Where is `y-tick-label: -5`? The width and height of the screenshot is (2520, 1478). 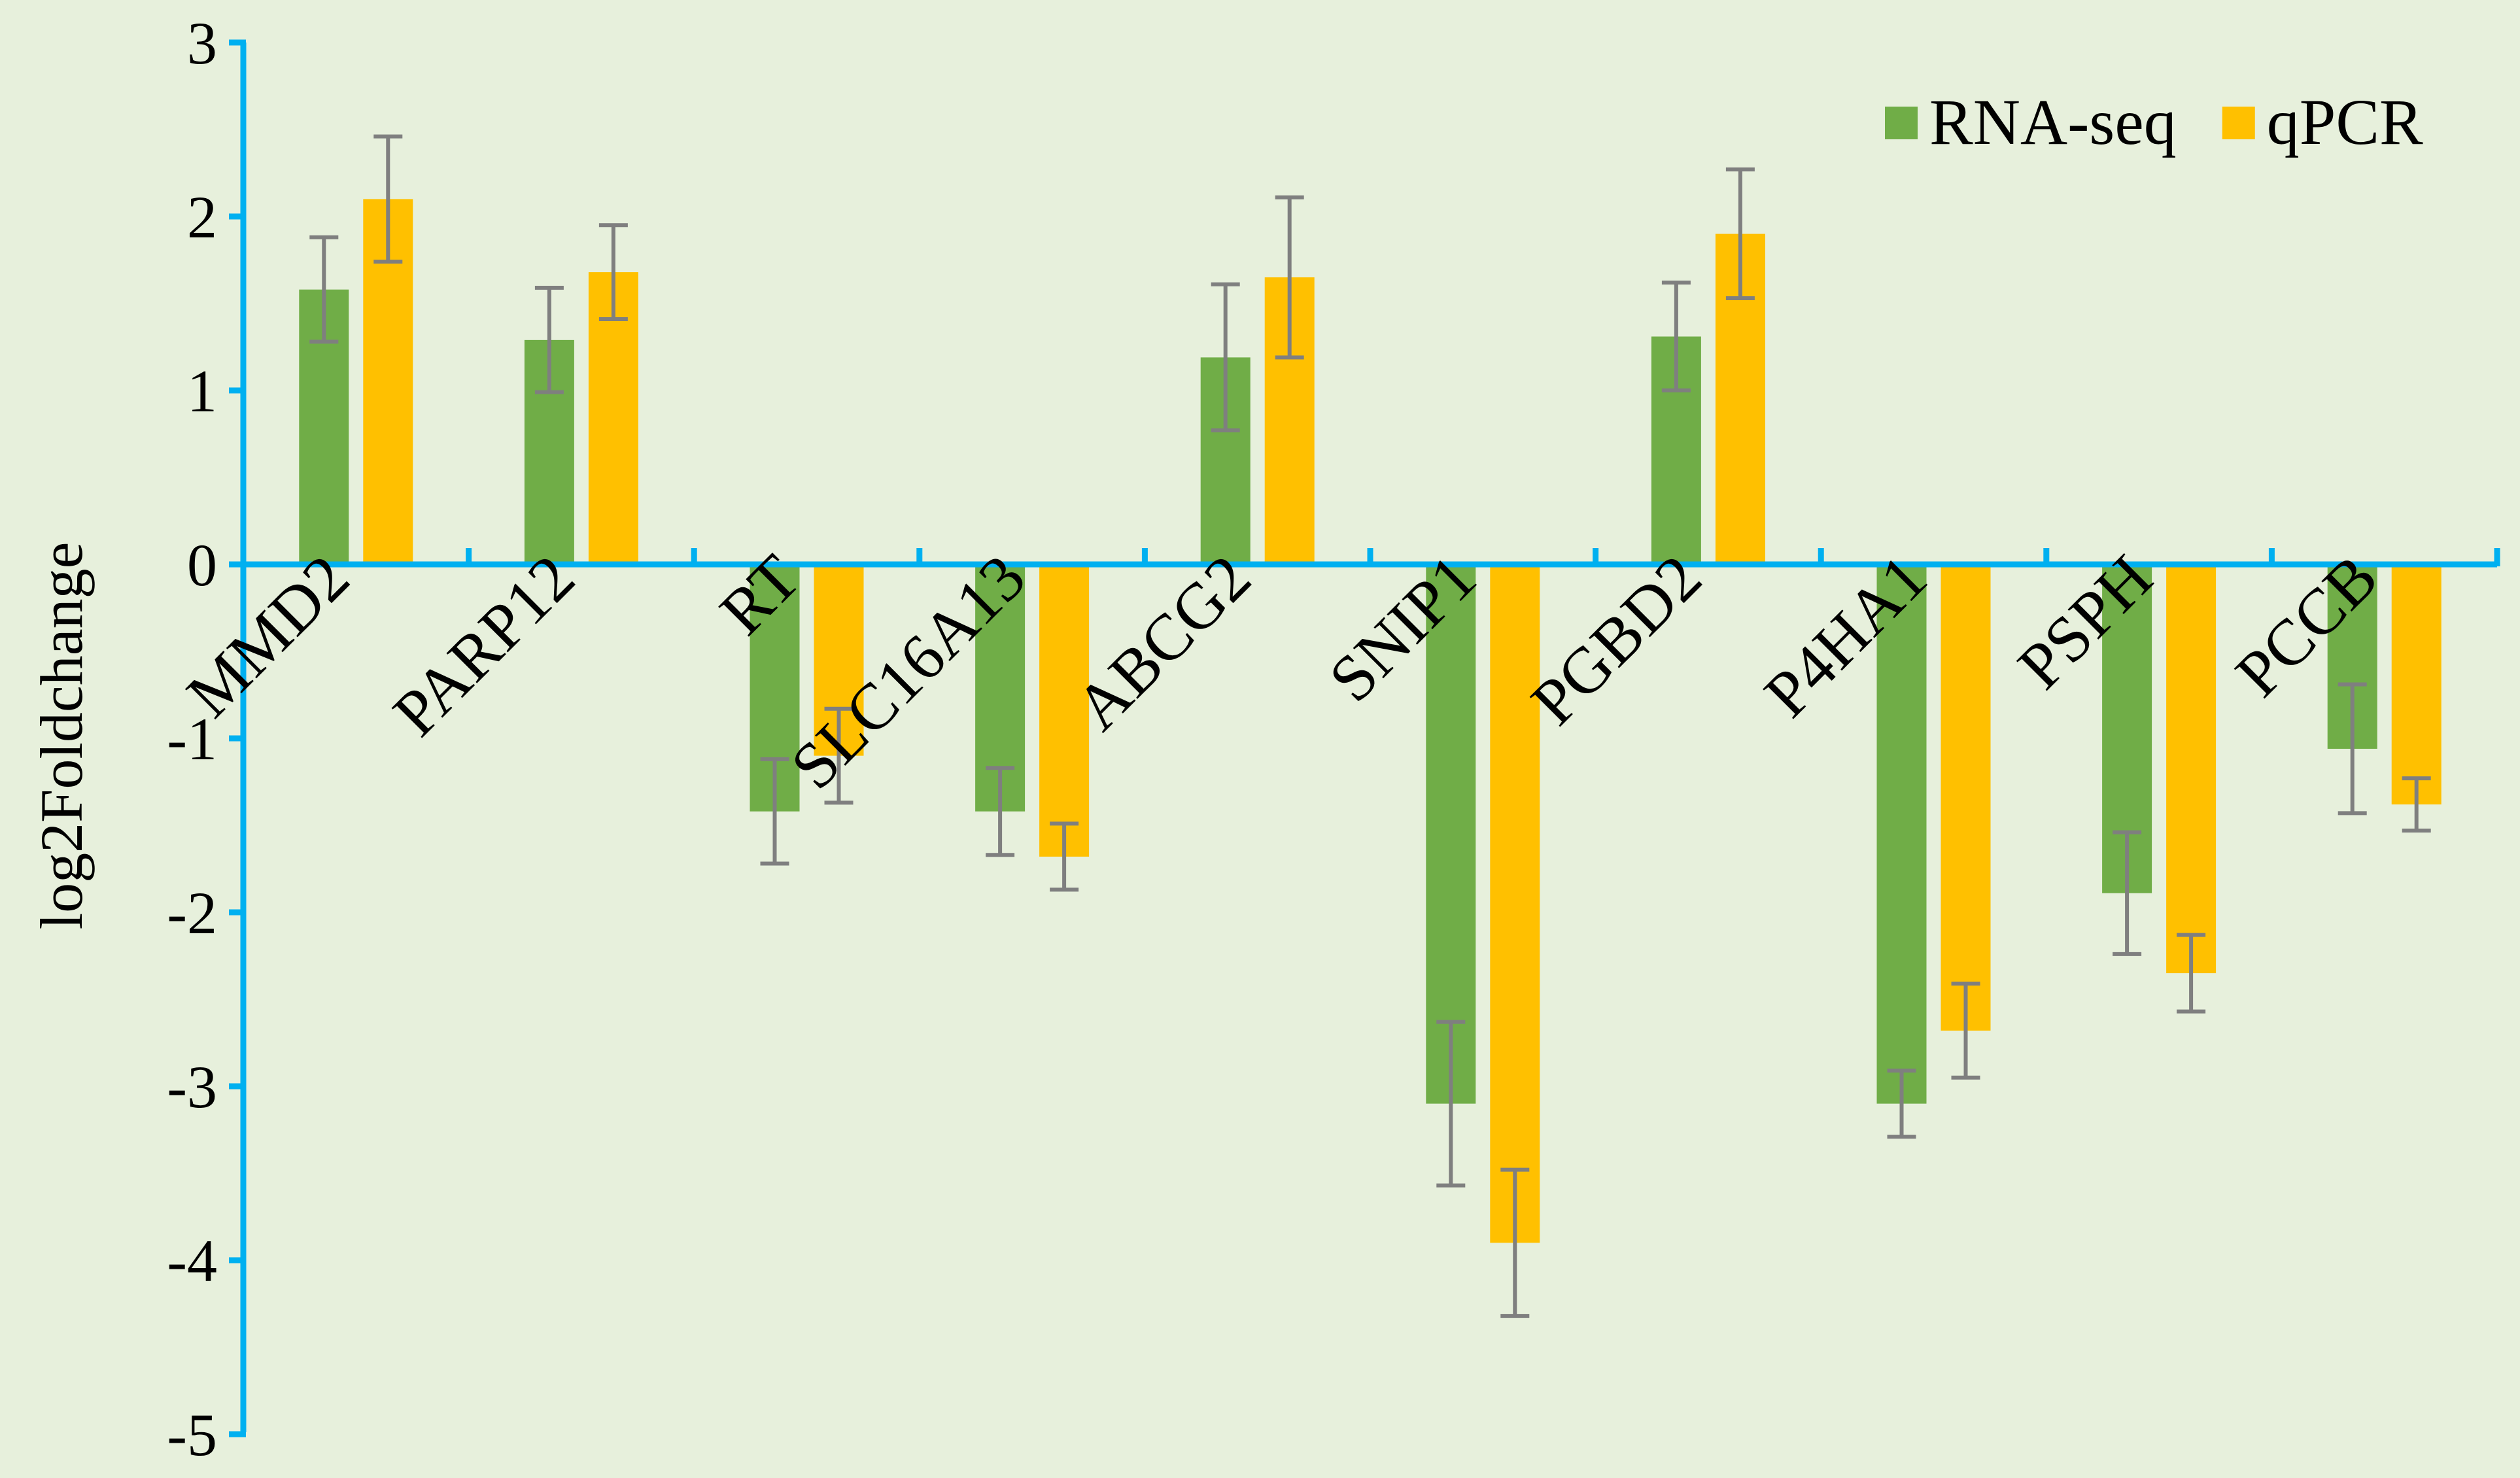 y-tick-label: -5 is located at coordinates (192, 1434).